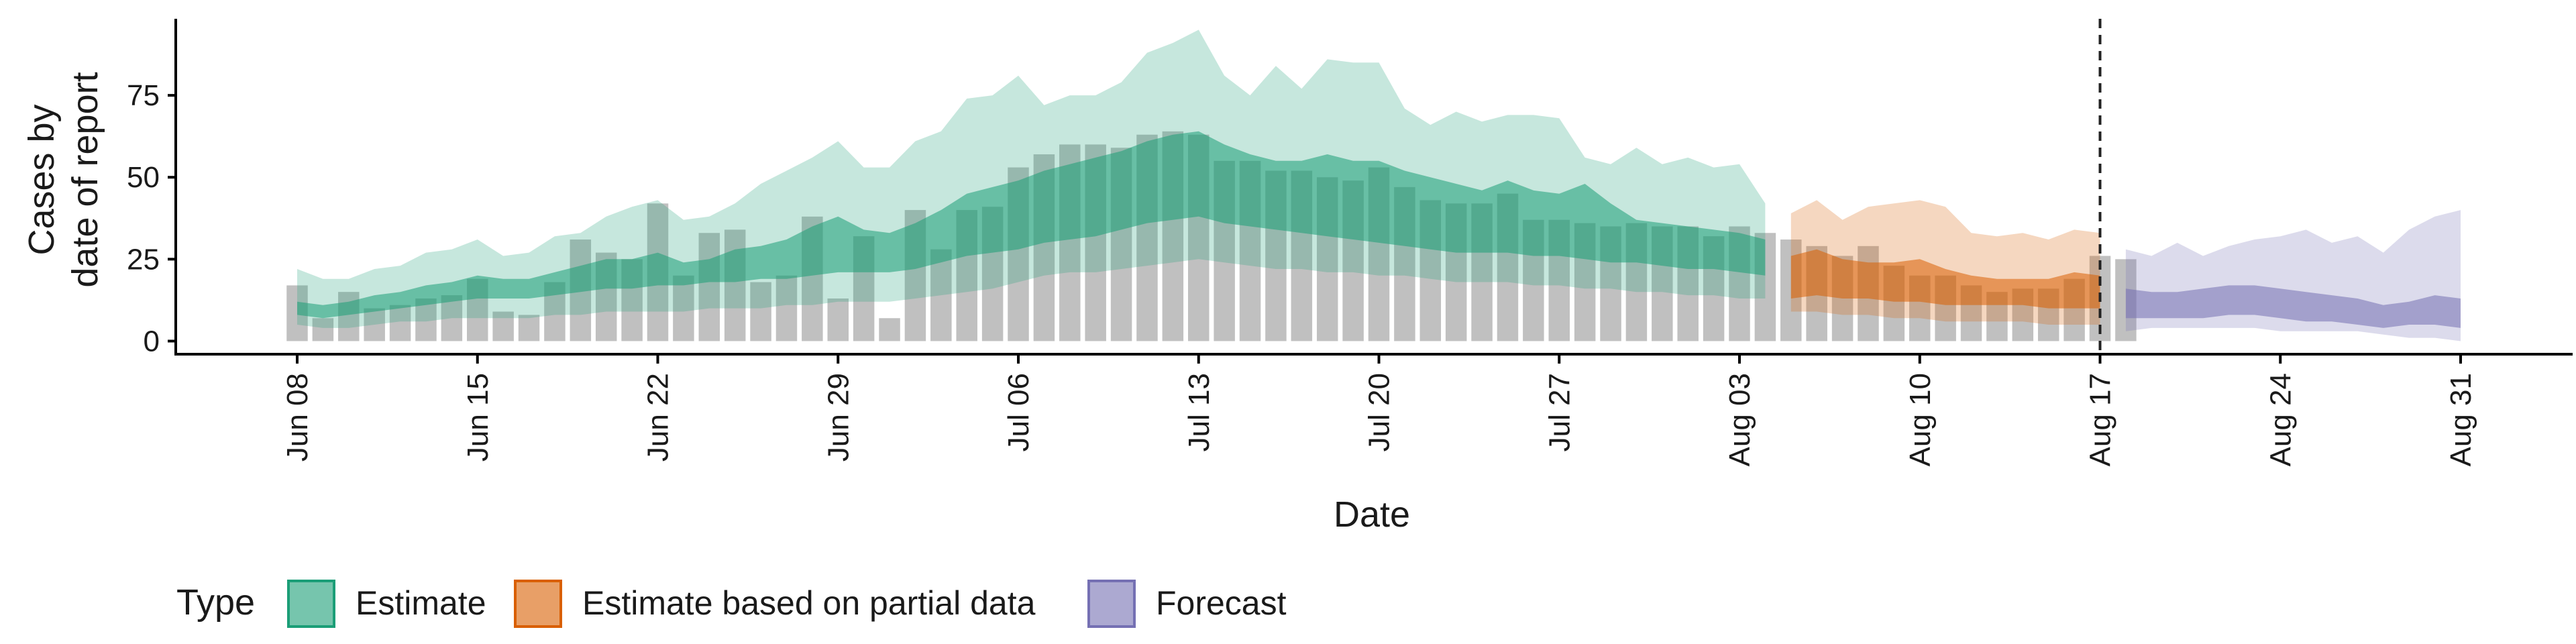 Image resolution: width=2576 pixels, height=644 pixels. I want to click on x-tick-label: Jul 20, so click(1379, 412).